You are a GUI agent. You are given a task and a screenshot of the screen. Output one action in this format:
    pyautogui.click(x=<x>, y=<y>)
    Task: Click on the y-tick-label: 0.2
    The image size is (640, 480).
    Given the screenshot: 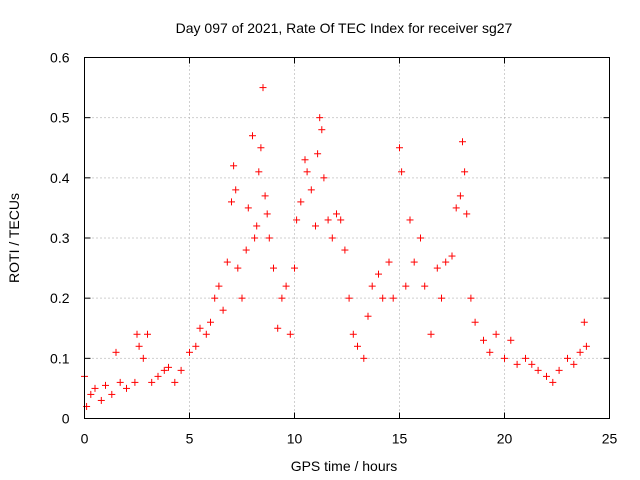 What is the action you would take?
    pyautogui.click(x=60, y=298)
    